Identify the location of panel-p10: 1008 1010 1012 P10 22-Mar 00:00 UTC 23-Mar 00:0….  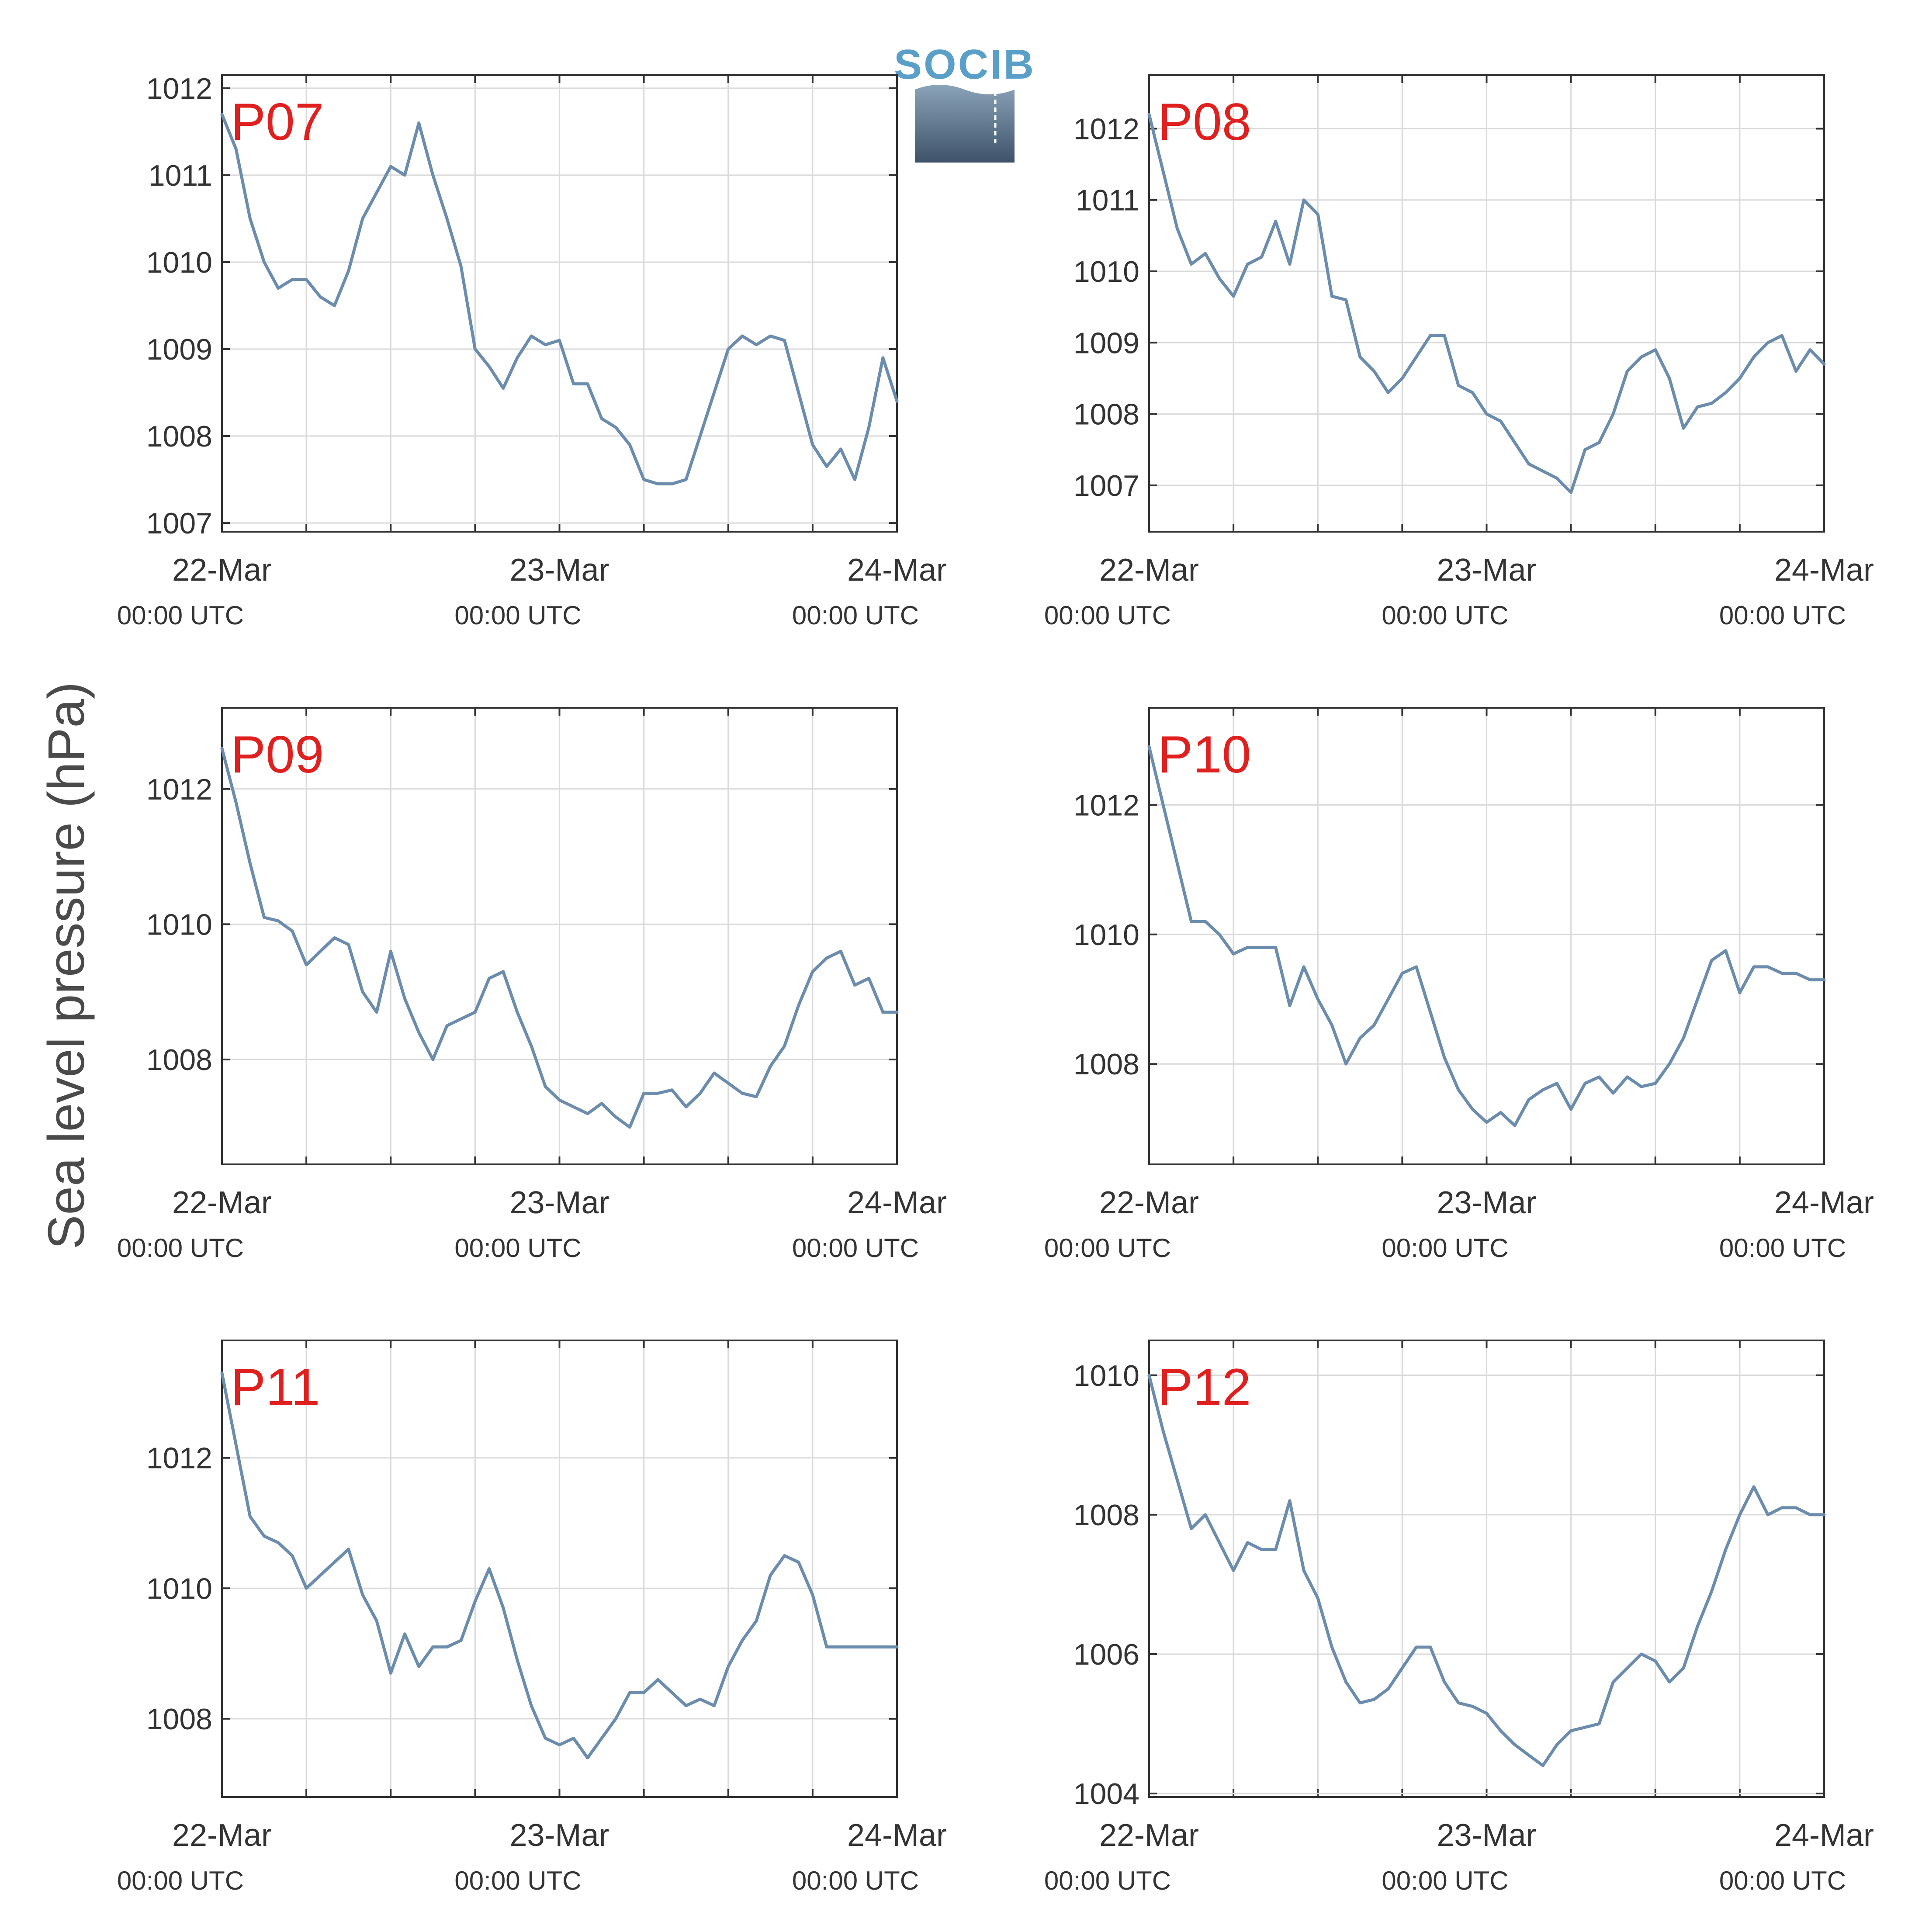
(1459, 985).